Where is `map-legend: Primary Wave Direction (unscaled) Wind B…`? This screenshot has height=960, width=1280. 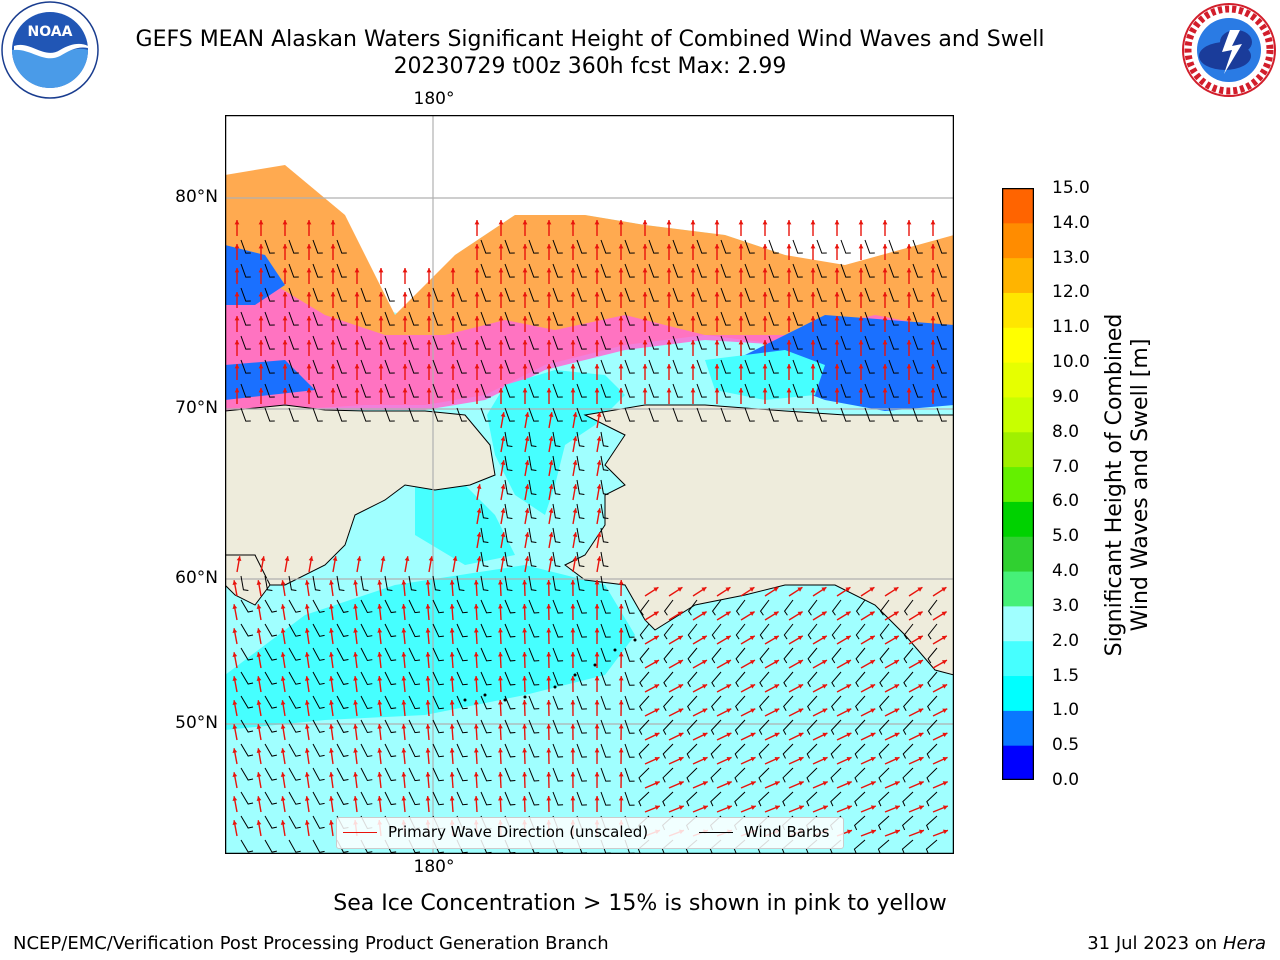 map-legend: Primary Wave Direction (unscaled) Wind B… is located at coordinates (590, 833).